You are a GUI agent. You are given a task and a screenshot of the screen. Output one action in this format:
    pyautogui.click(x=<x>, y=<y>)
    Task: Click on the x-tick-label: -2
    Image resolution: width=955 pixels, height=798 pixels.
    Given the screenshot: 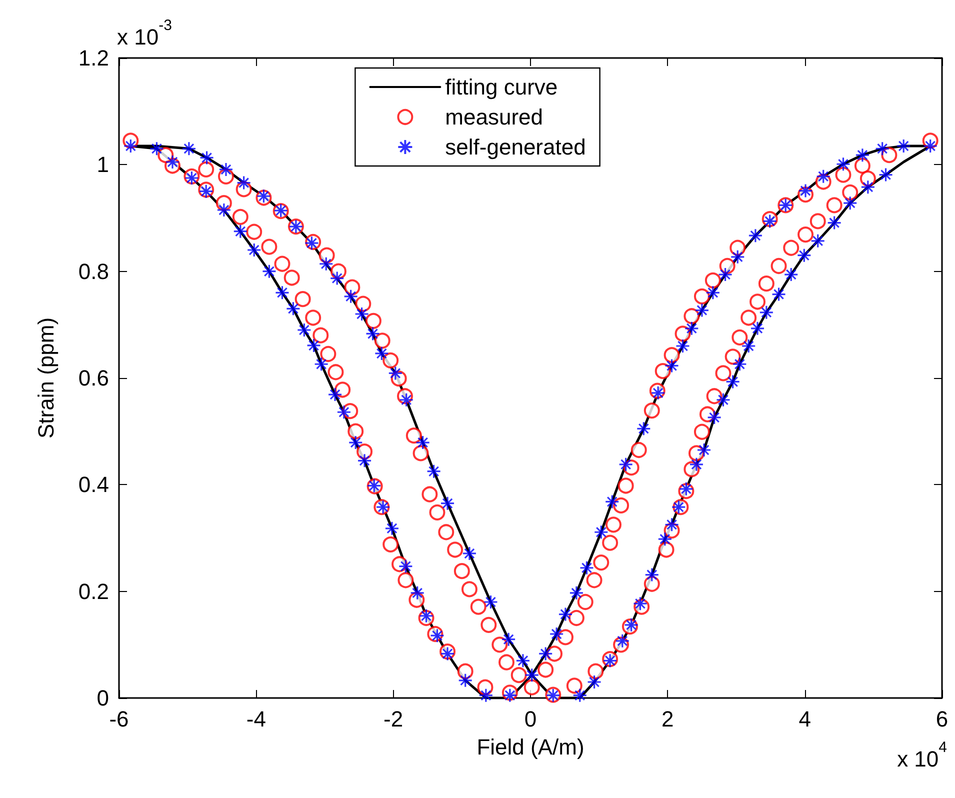 What is the action you would take?
    pyautogui.click(x=394, y=719)
    